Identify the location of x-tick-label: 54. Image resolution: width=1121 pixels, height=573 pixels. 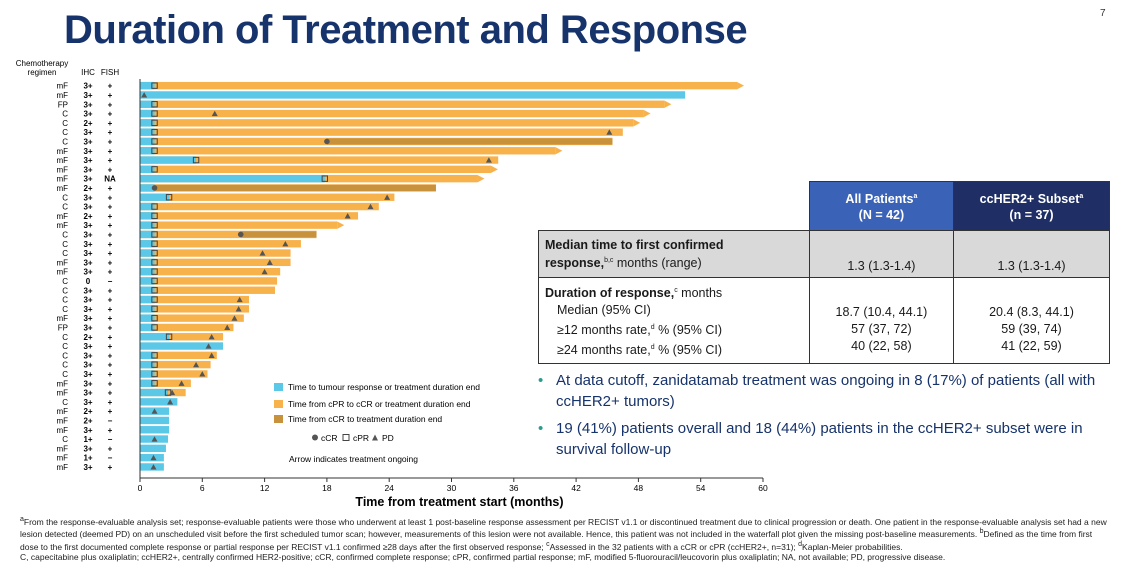
(701, 488).